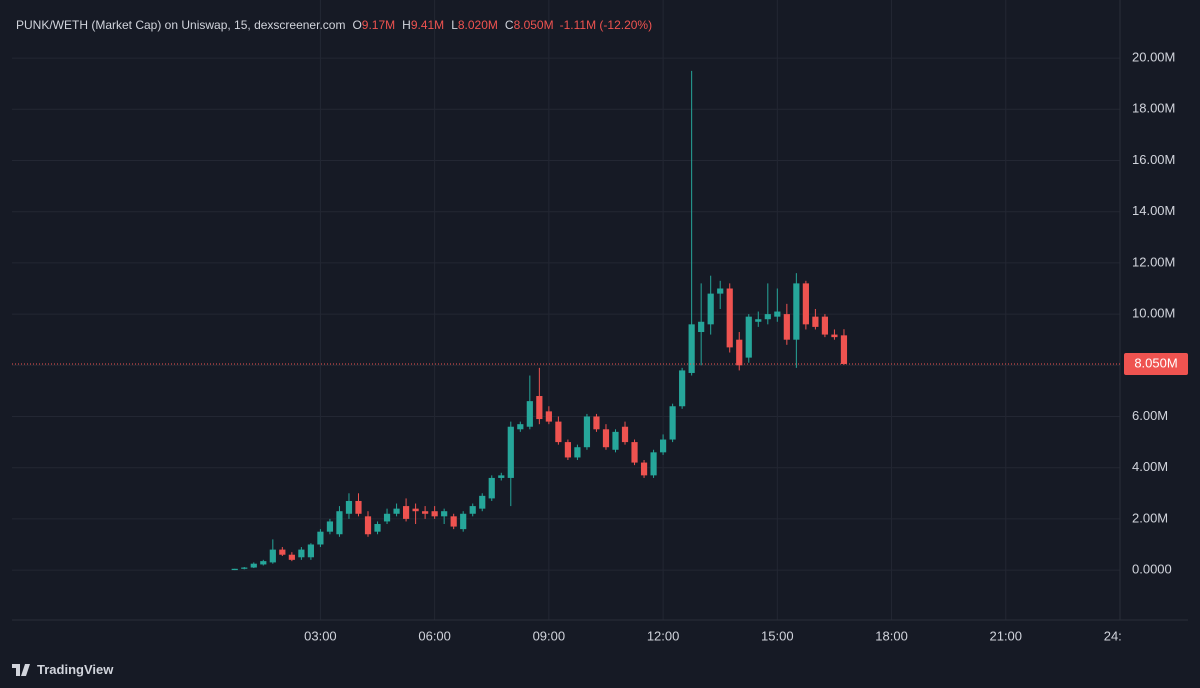 The height and width of the screenshot is (688, 1200). What do you see at coordinates (1150, 415) in the screenshot?
I see `y-tick-label: 6.00M` at bounding box center [1150, 415].